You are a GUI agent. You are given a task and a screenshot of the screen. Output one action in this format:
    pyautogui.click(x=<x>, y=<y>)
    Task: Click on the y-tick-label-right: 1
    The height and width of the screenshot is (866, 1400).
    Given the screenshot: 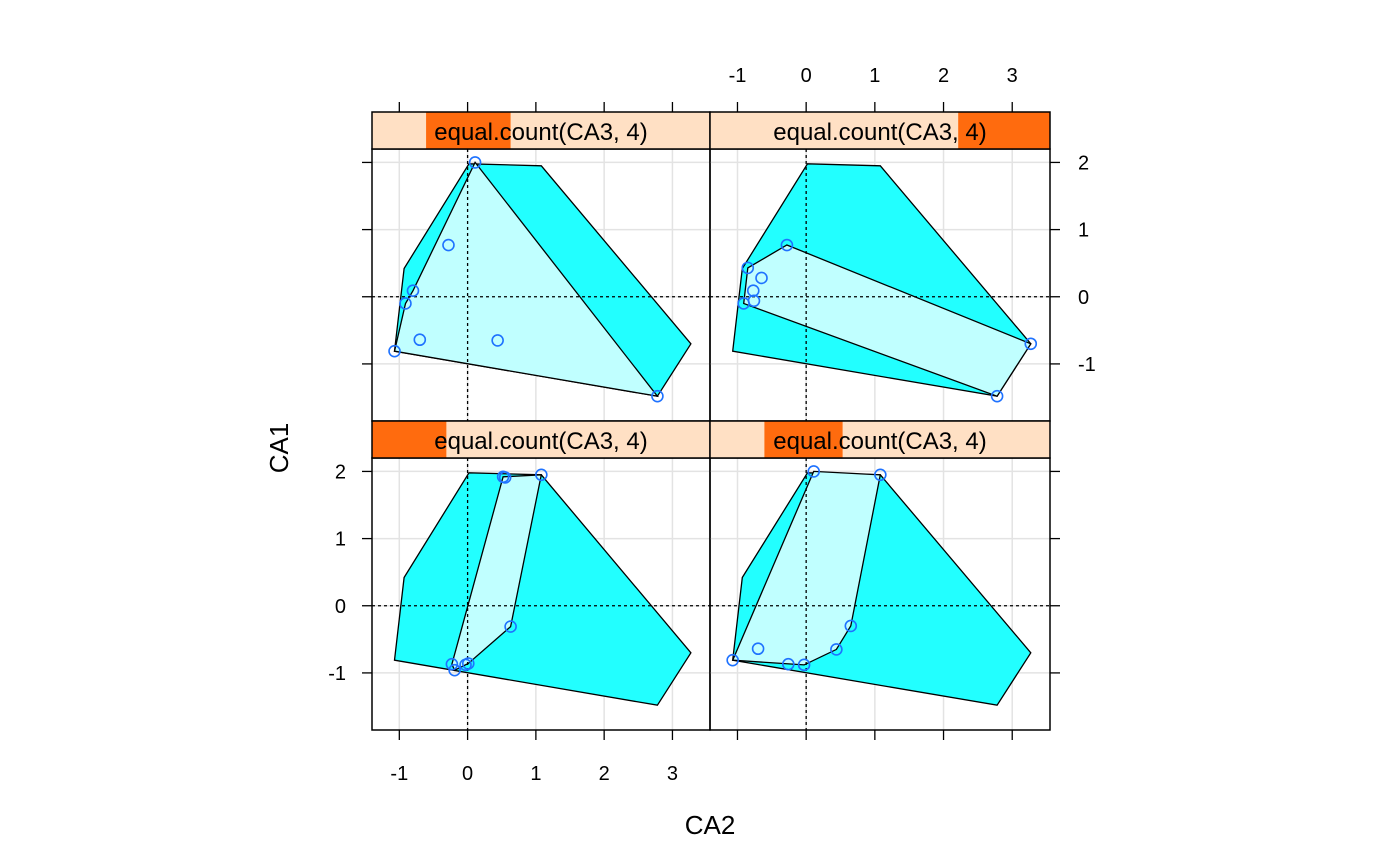 What is the action you would take?
    pyautogui.click(x=1083, y=231)
    